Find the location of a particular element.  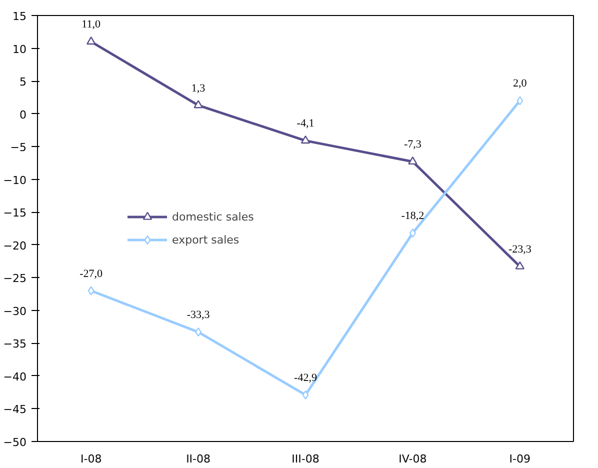

y-tick-label: 15 is located at coordinates (19, 16).